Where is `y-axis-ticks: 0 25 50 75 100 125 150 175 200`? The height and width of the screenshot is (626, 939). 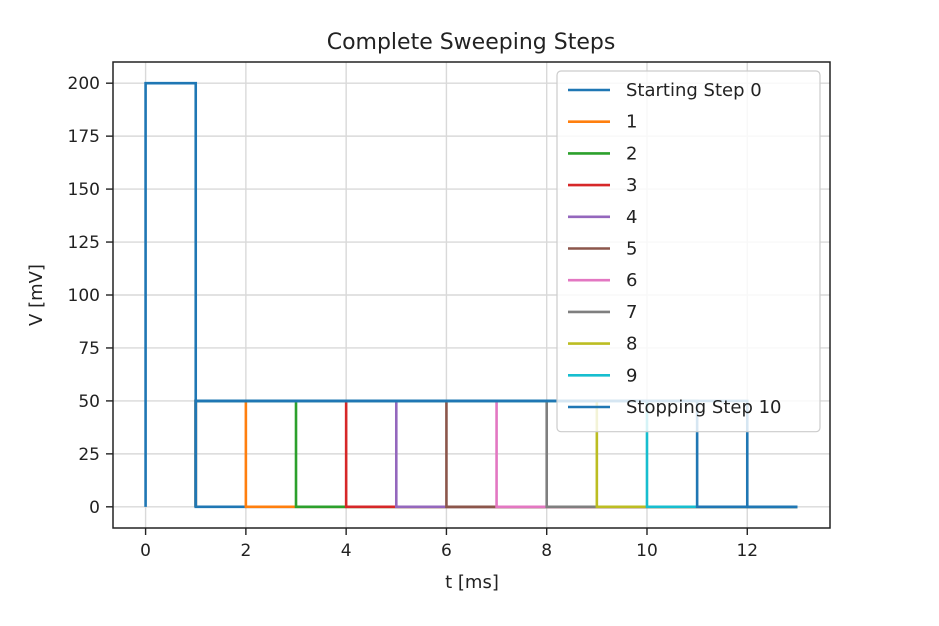
y-axis-ticks: 0 25 50 75 100 125 150 175 200 is located at coordinates (90, 296).